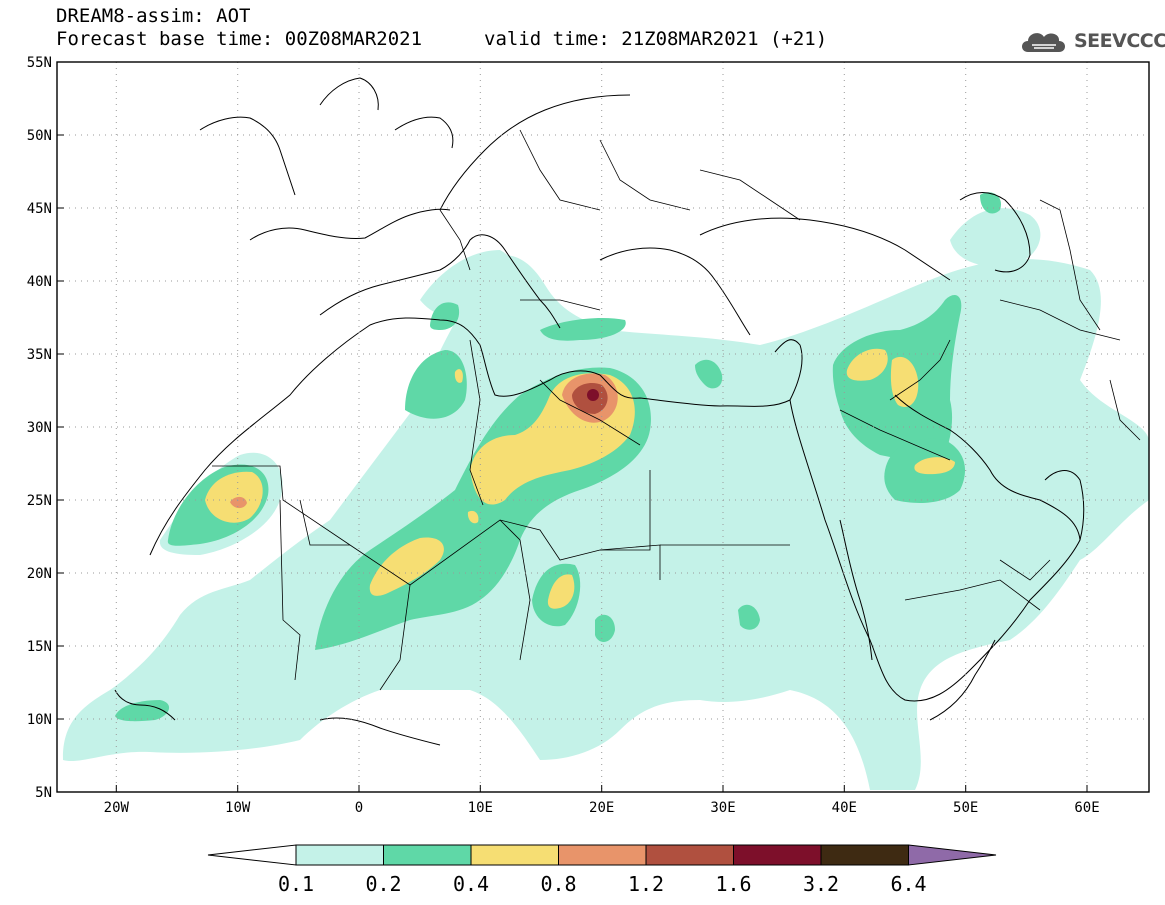 The height and width of the screenshot is (905, 1165). What do you see at coordinates (1043, 42) in the screenshot?
I see `cloud-icon` at bounding box center [1043, 42].